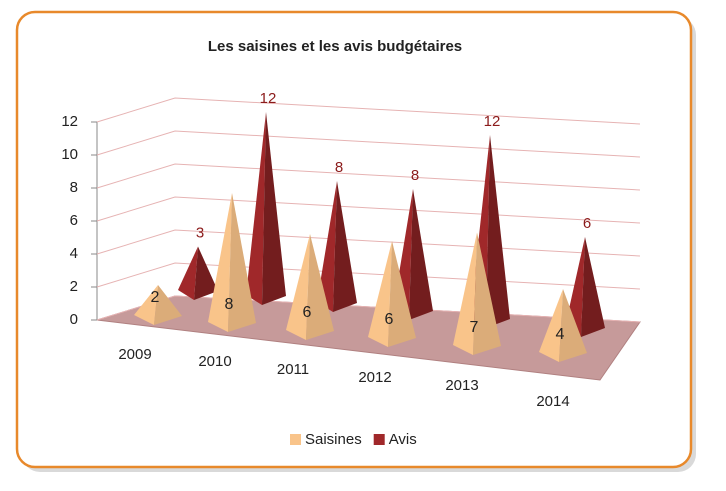  Describe the element at coordinates (552, 401) in the screenshot. I see `x-tick-label: 2014` at that location.